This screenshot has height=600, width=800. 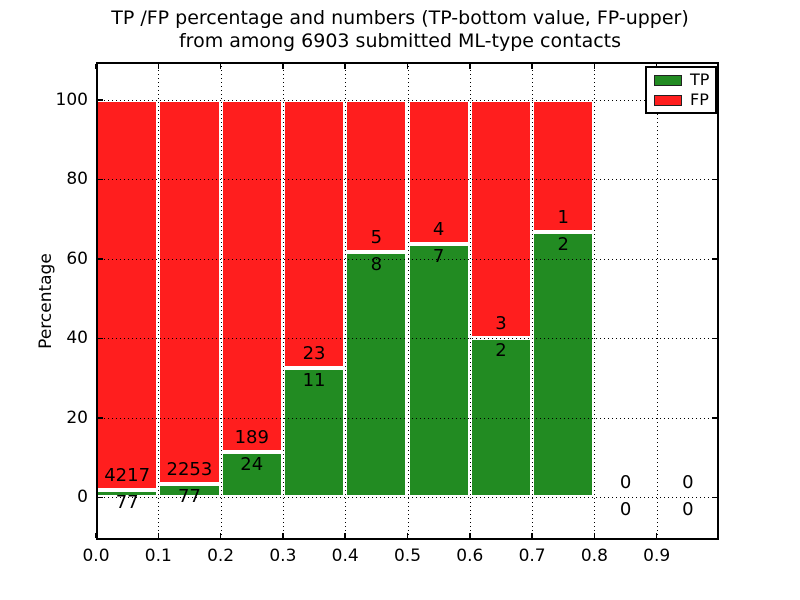 What do you see at coordinates (314, 381) in the screenshot?
I see `tp-count-label: 11` at bounding box center [314, 381].